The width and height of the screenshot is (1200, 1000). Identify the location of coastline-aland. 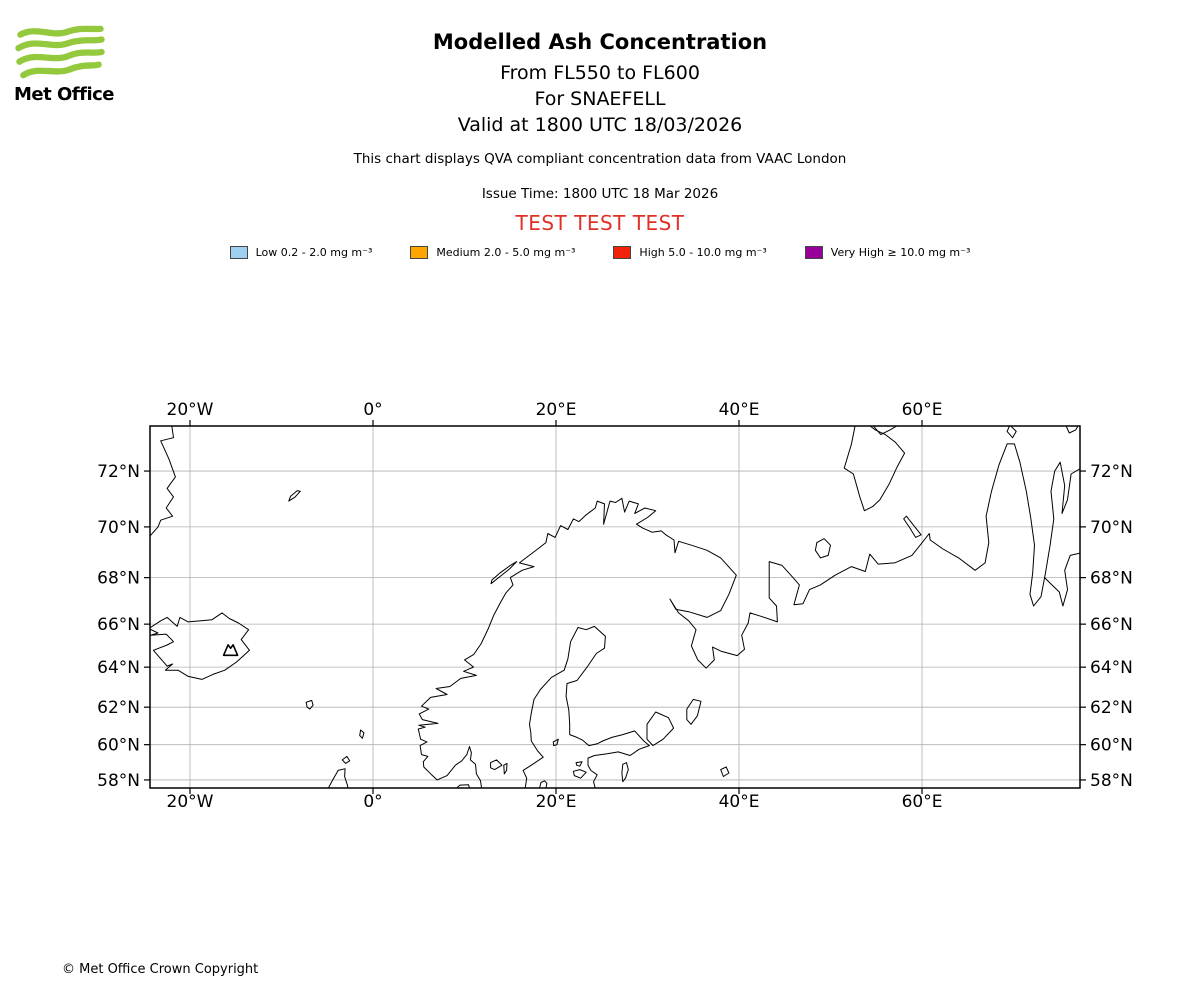
(555, 742).